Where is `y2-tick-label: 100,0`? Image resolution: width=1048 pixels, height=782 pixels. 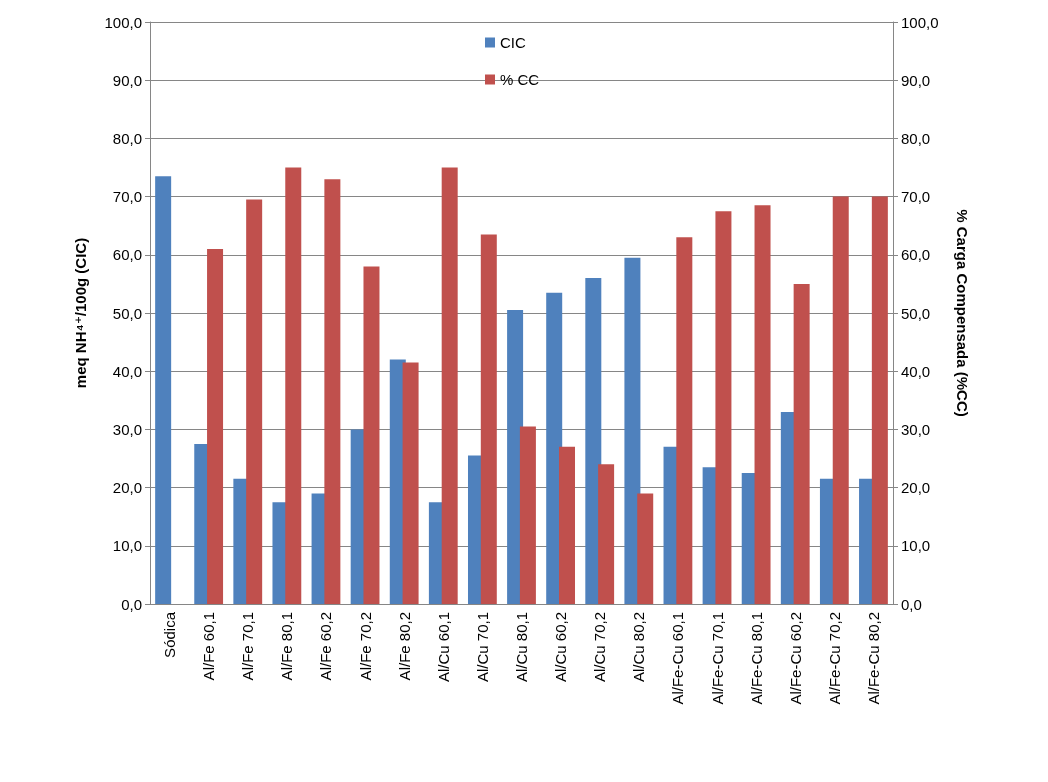 y2-tick-label: 100,0 is located at coordinates (920, 22).